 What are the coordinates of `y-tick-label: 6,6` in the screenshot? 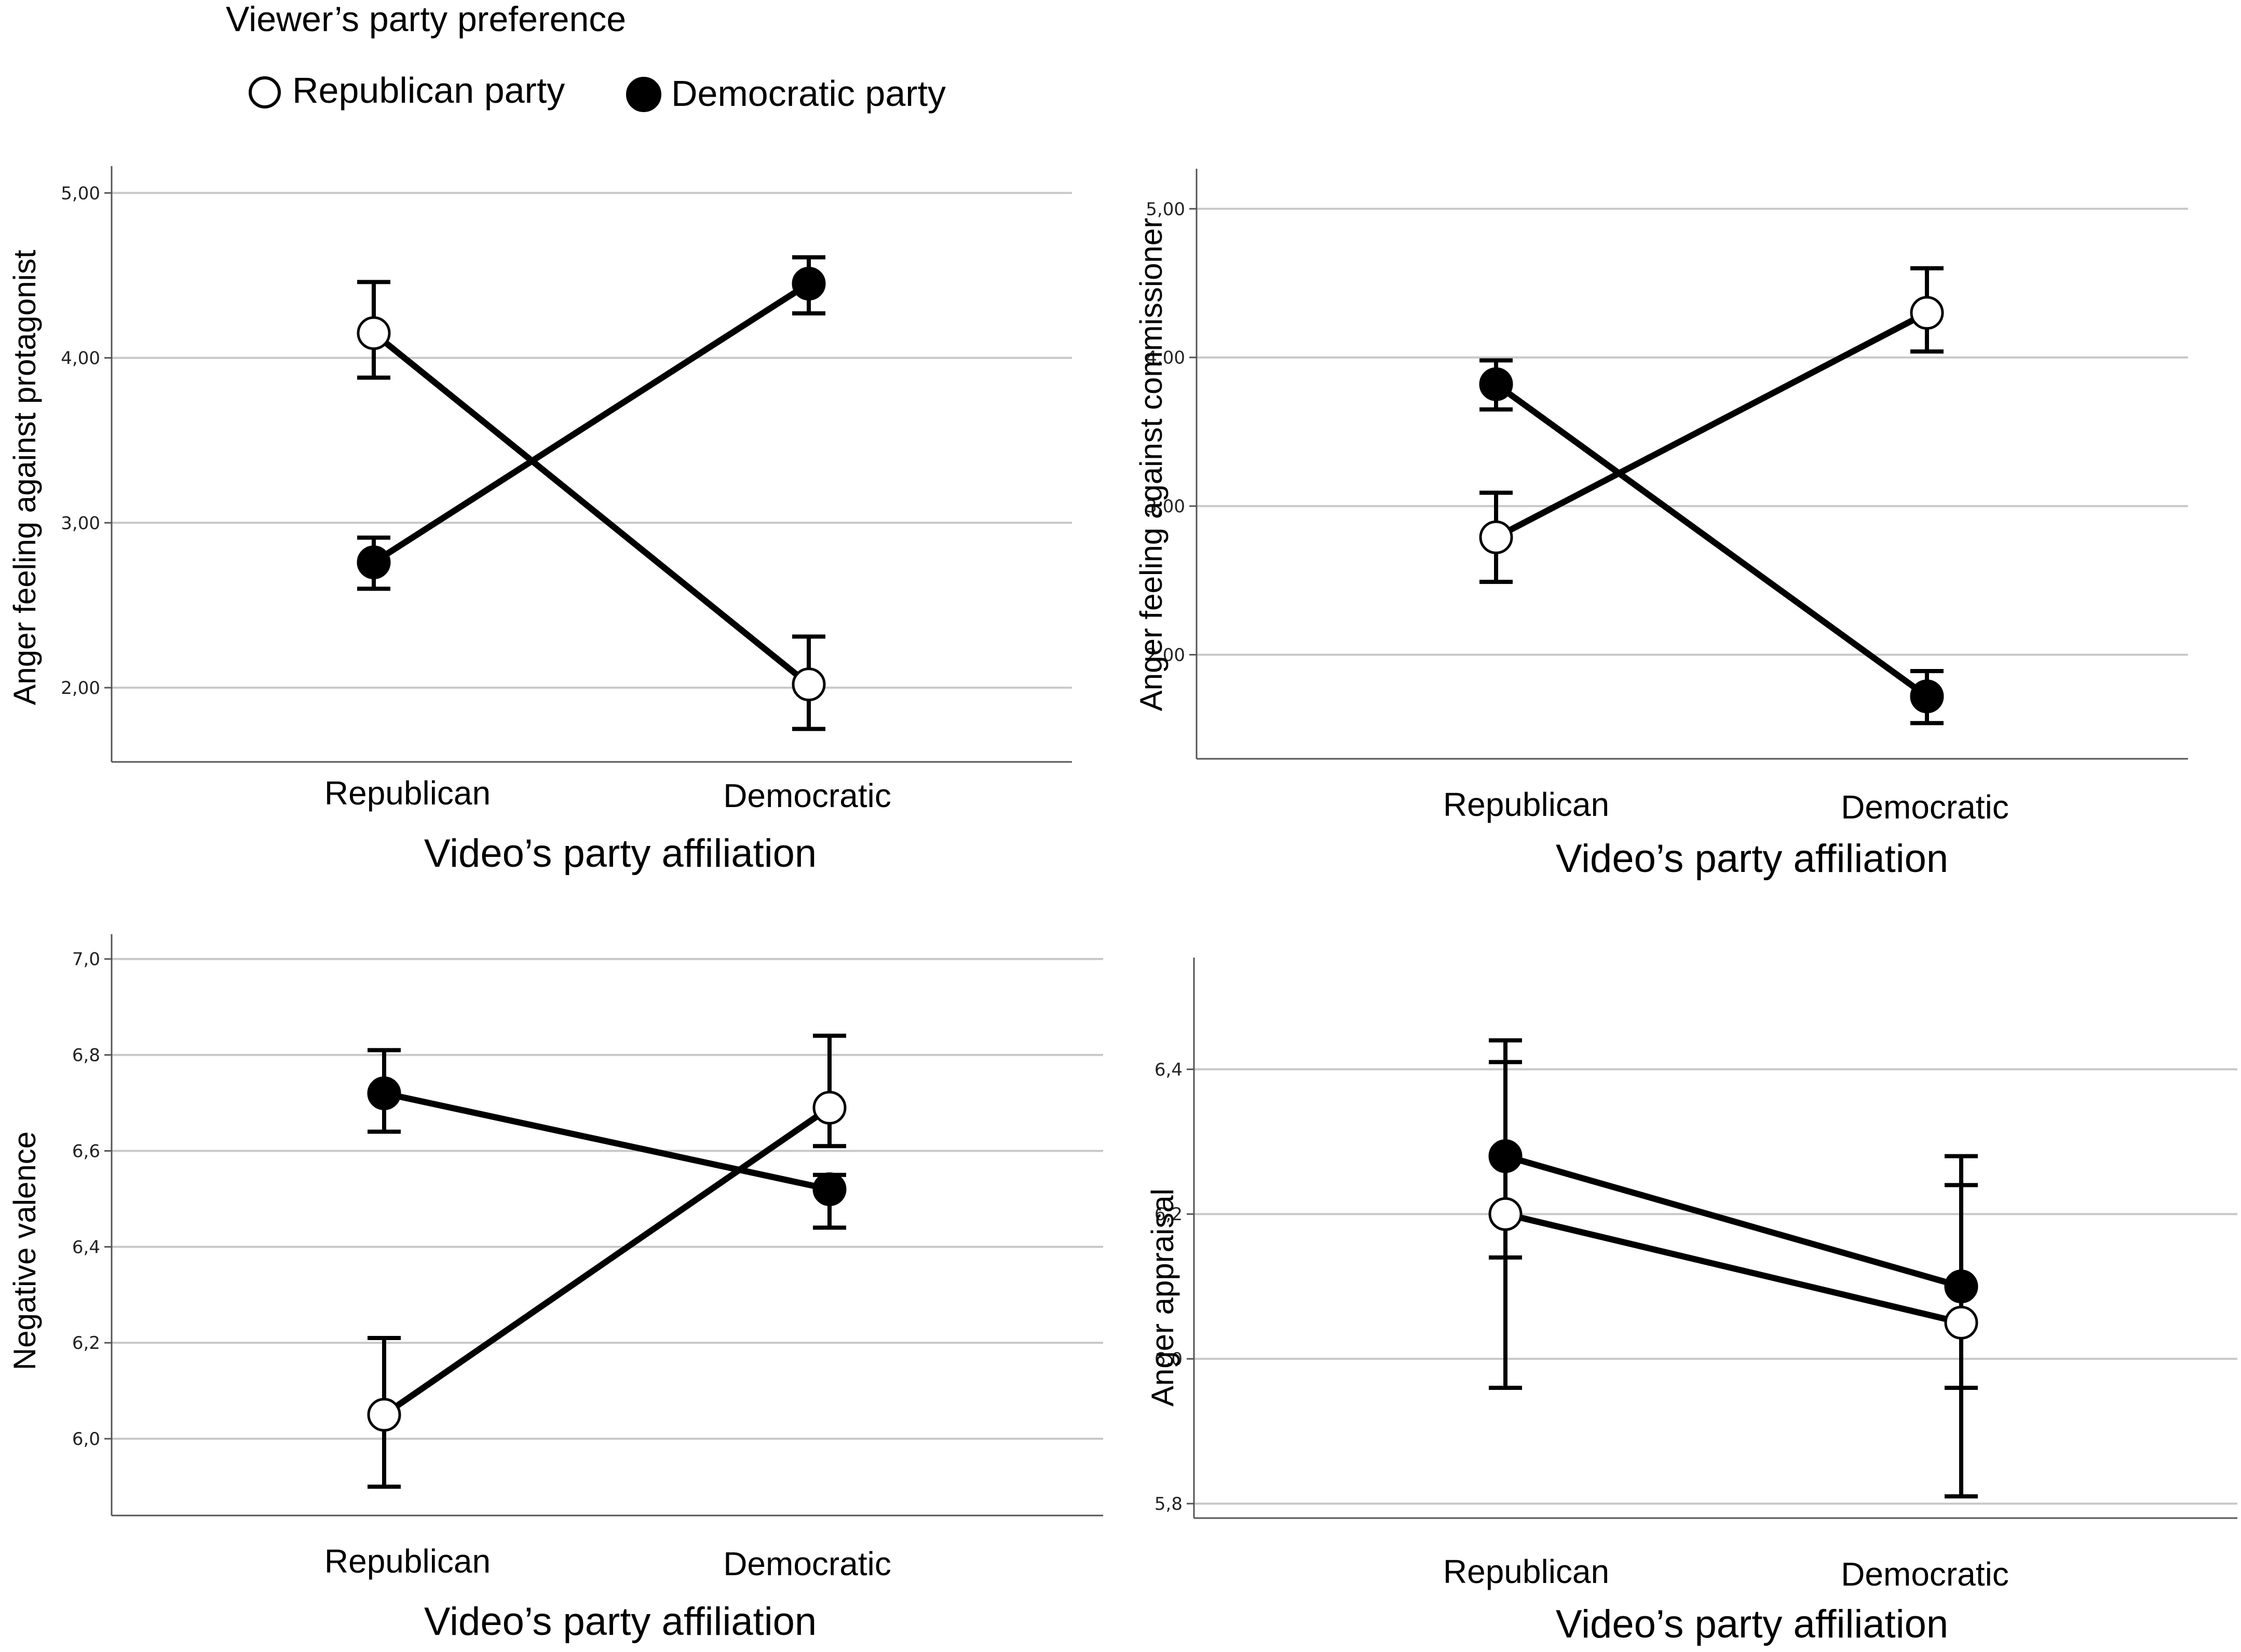 It's located at (86, 1151).